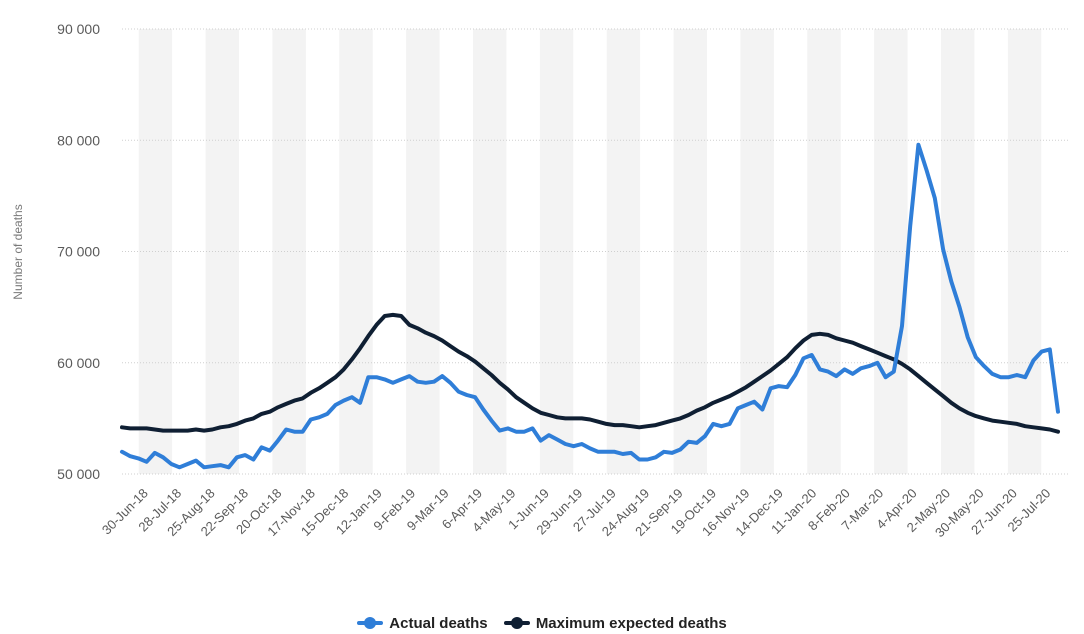  What do you see at coordinates (78, 140) in the screenshot?
I see `y-tick-label: 80 000` at bounding box center [78, 140].